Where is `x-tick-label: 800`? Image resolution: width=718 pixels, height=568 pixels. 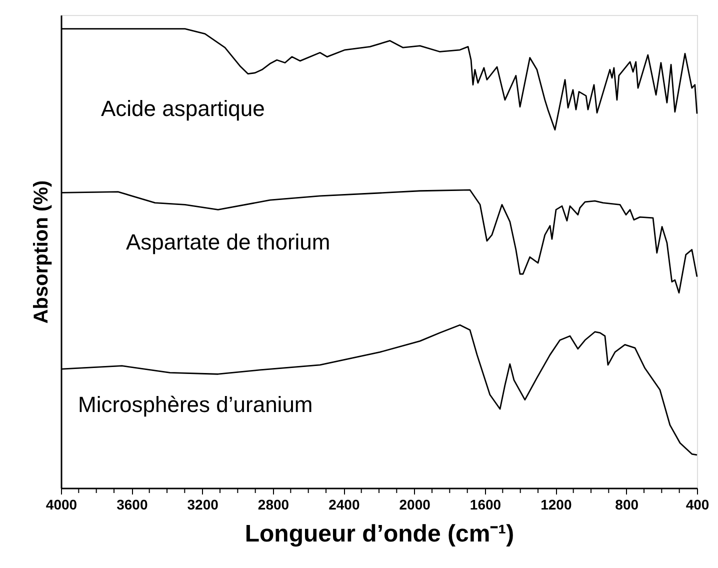 x-tick-label: 800 is located at coordinates (627, 504).